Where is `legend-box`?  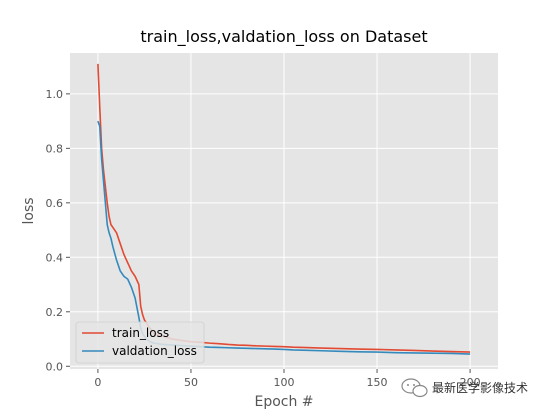
legend-box is located at coordinates (140, 342).